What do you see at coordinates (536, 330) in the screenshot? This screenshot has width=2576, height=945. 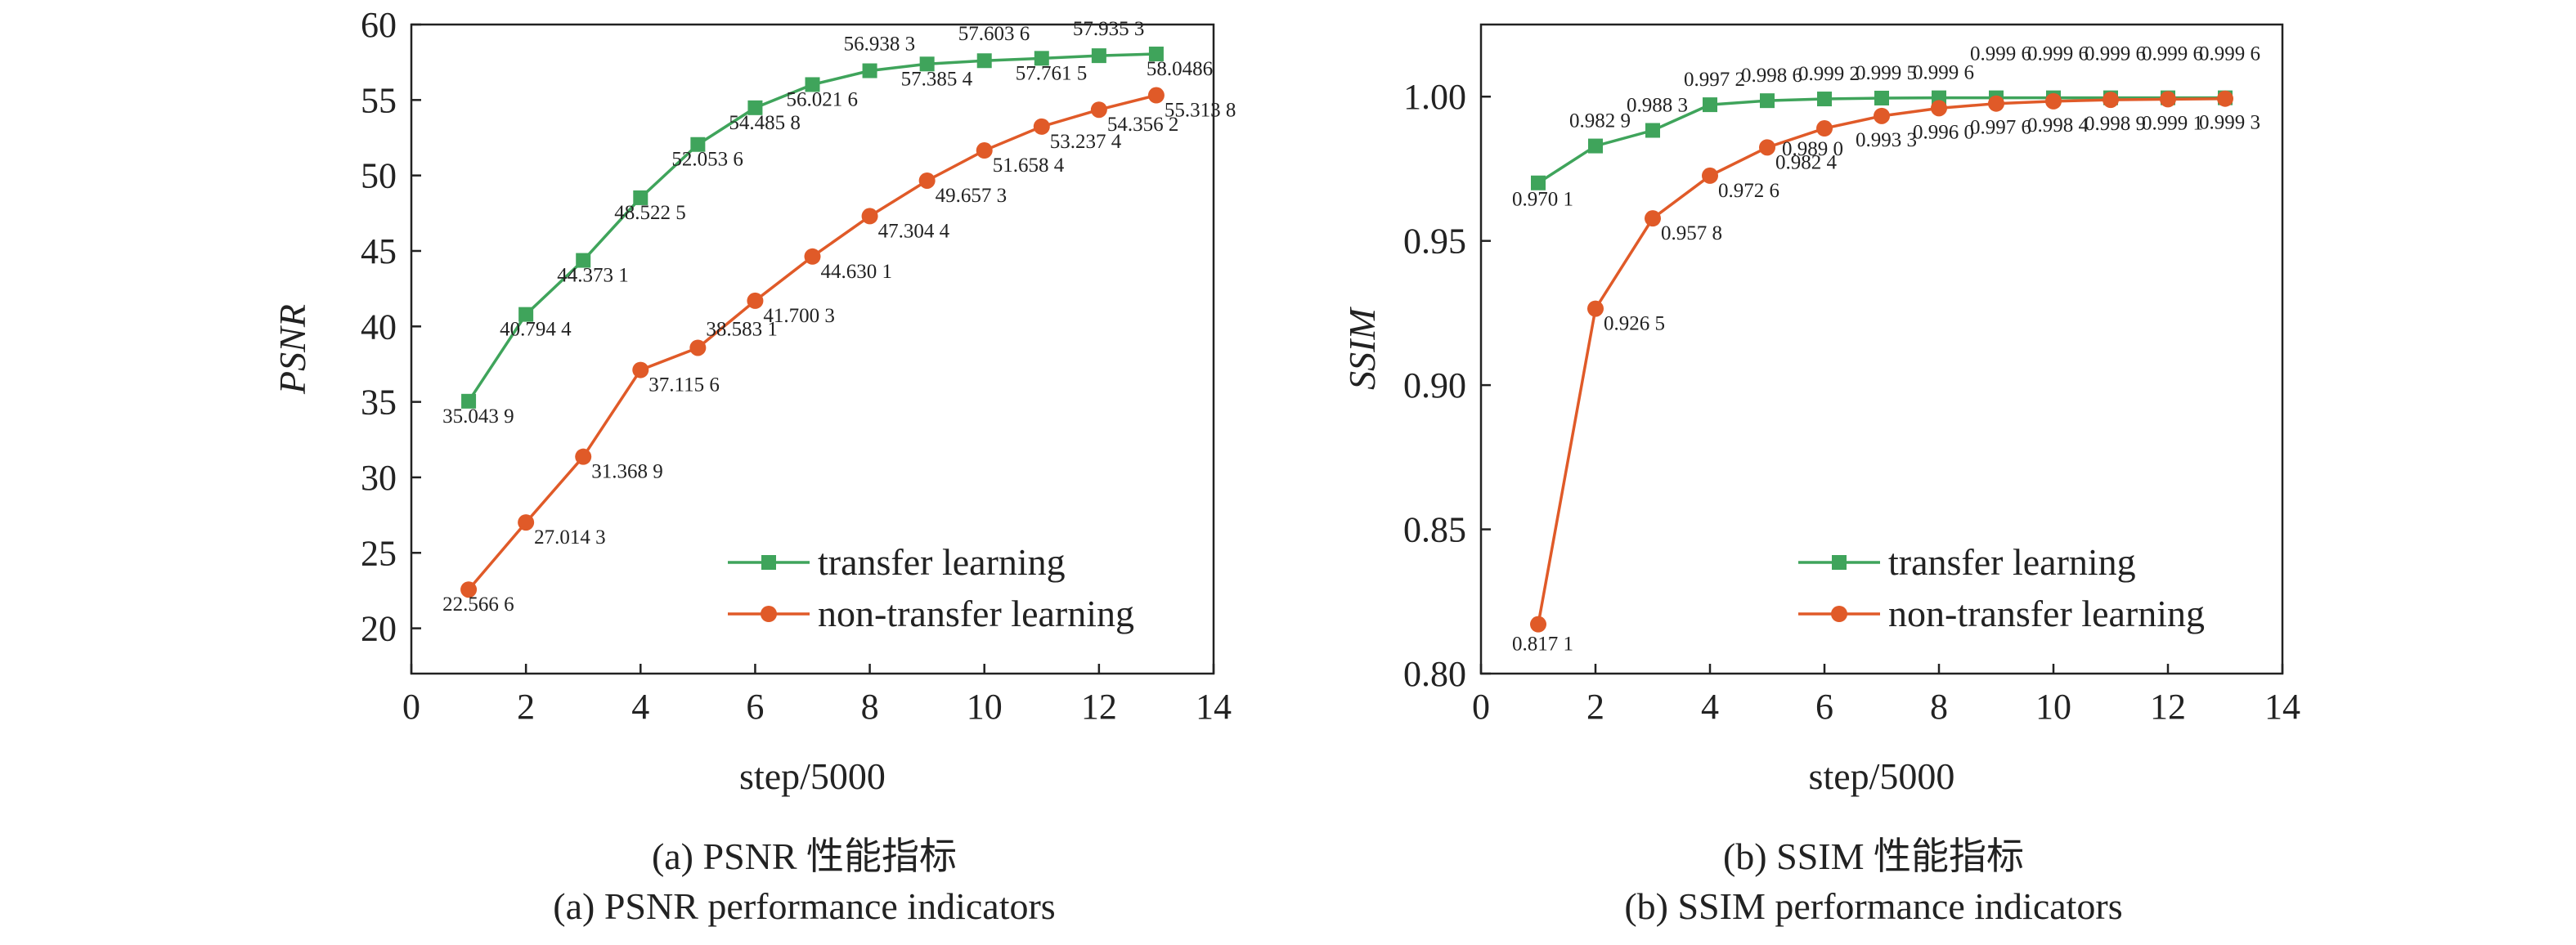 I see `data-label: 40.794 4` at bounding box center [536, 330].